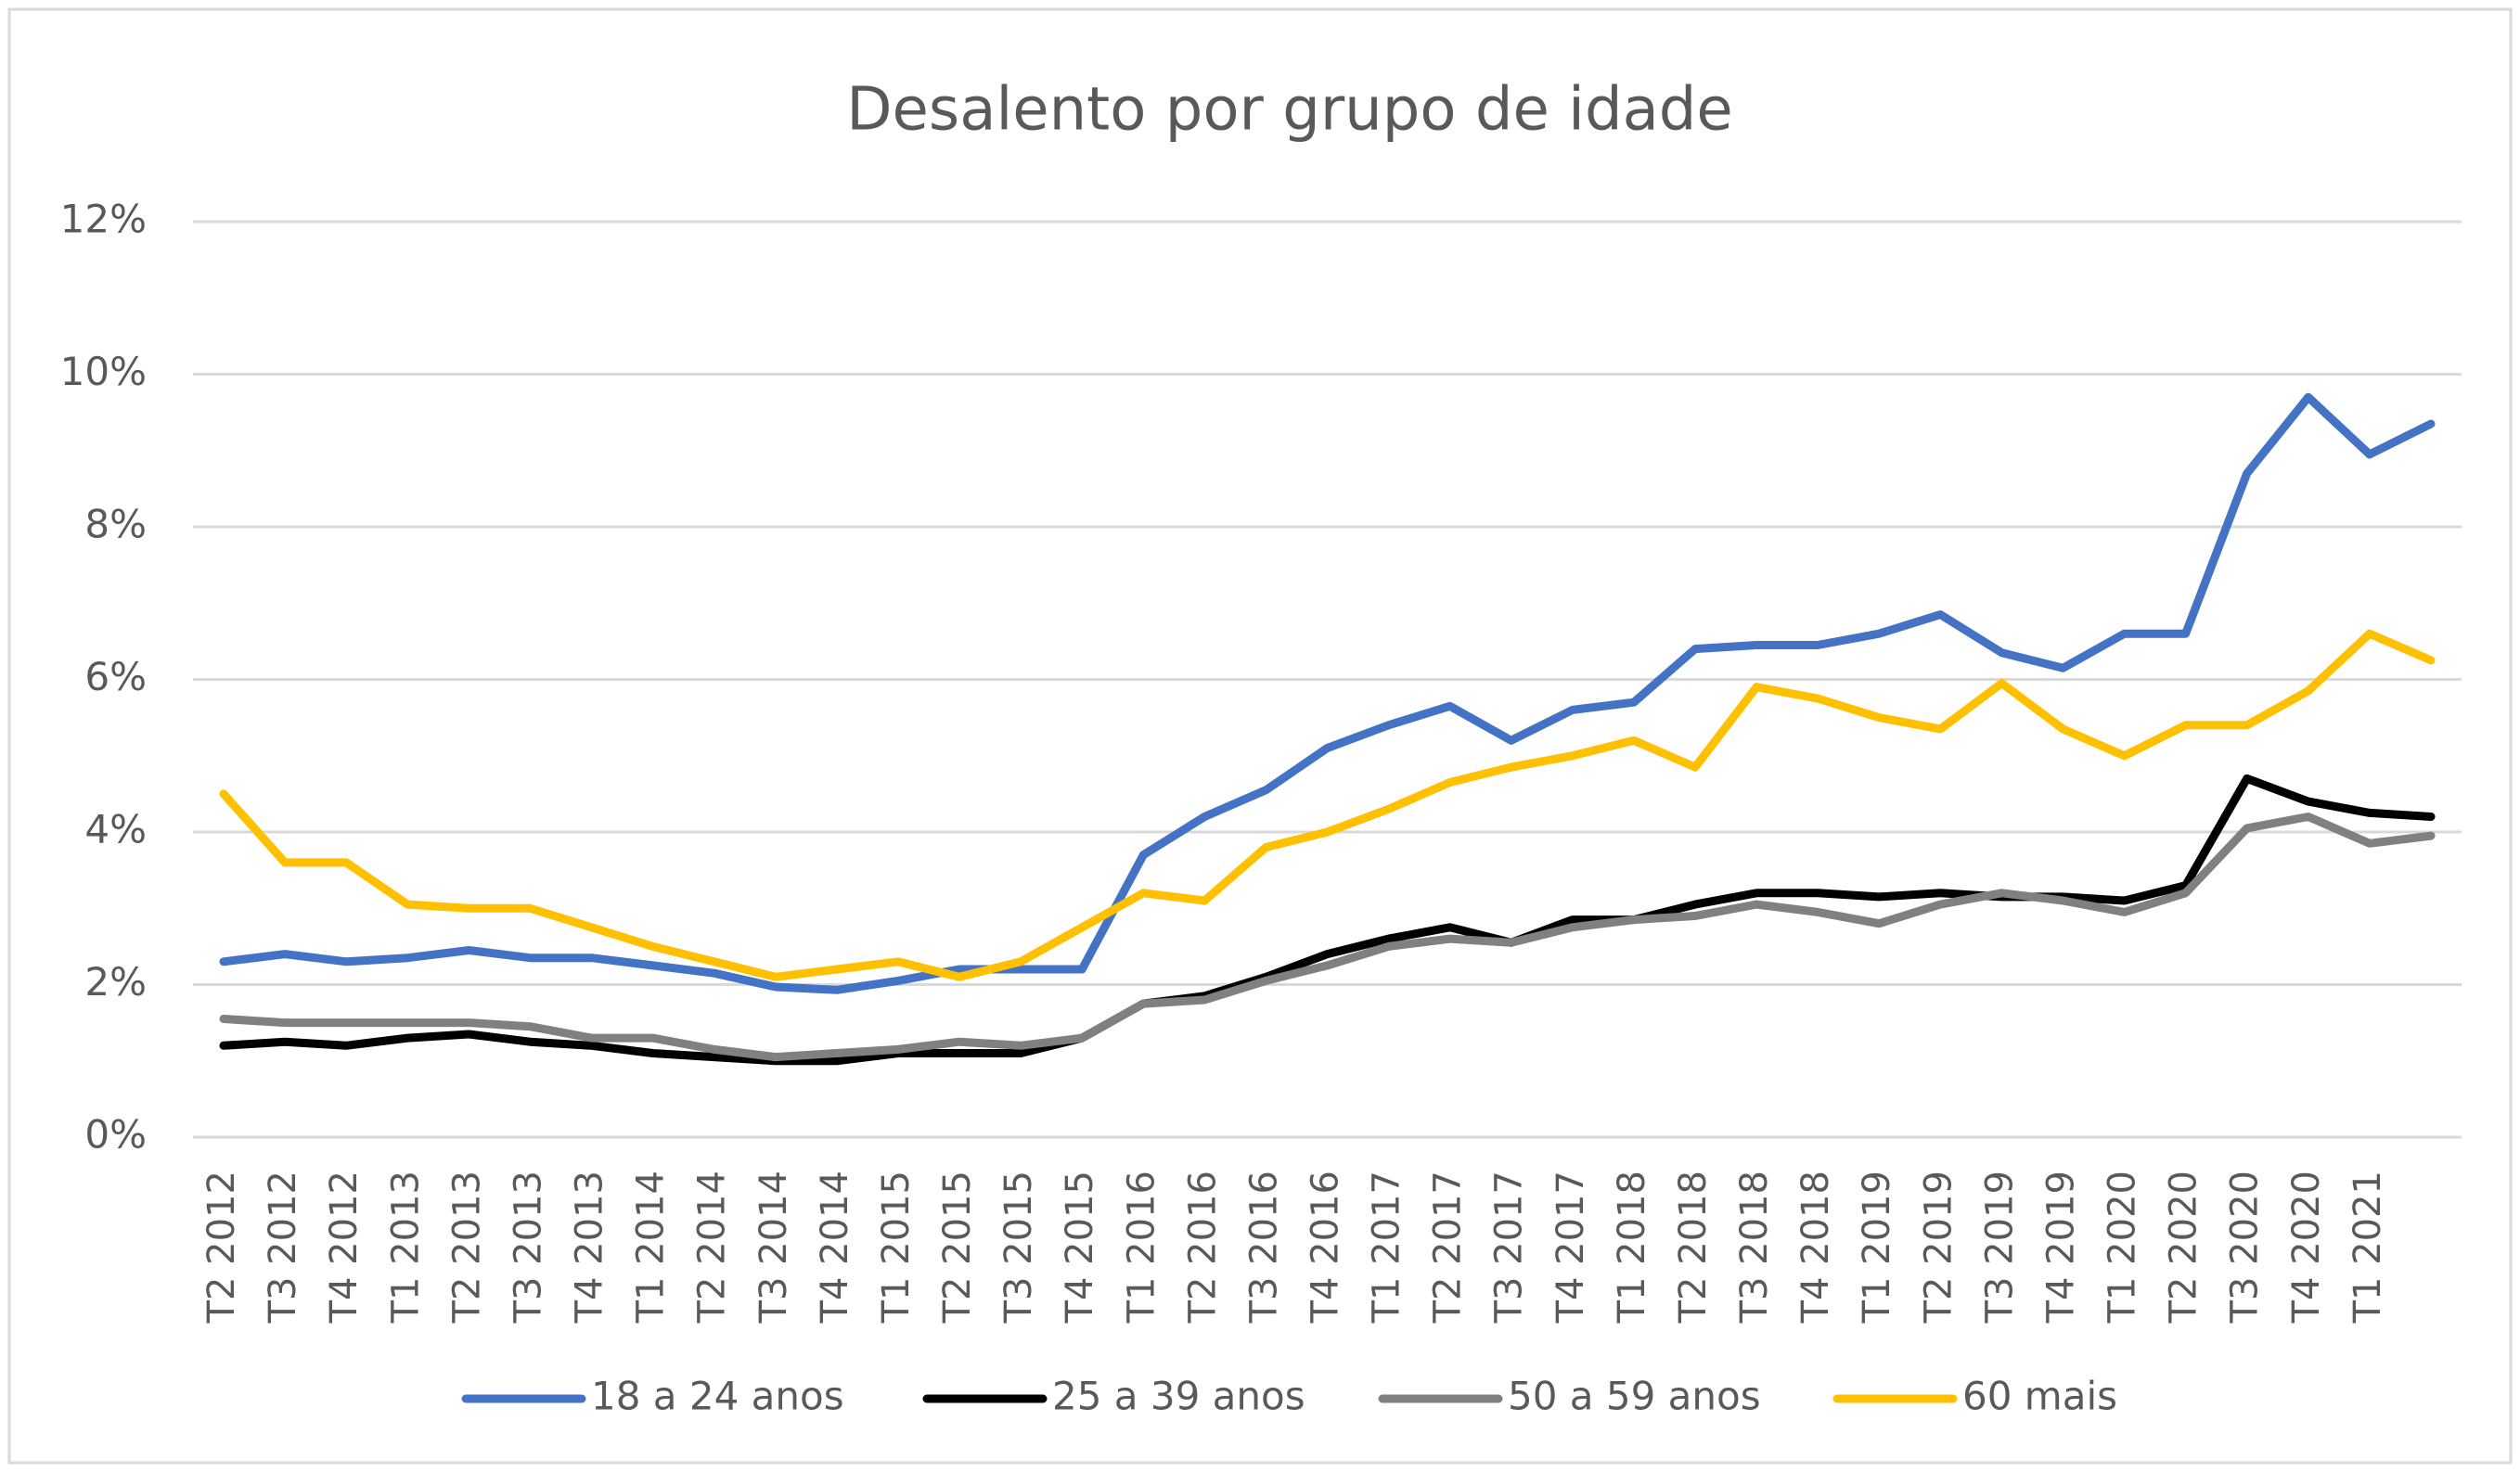 This screenshot has width=2520, height=1472. Describe the element at coordinates (2060, 1247) in the screenshot. I see `x-tick-label: T4 2019` at that location.